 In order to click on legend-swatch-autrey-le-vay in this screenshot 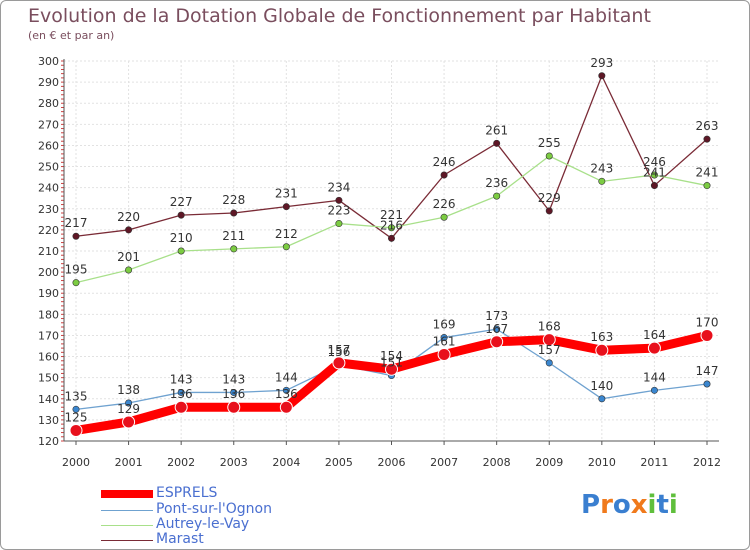, I will do `click(127, 525)`.